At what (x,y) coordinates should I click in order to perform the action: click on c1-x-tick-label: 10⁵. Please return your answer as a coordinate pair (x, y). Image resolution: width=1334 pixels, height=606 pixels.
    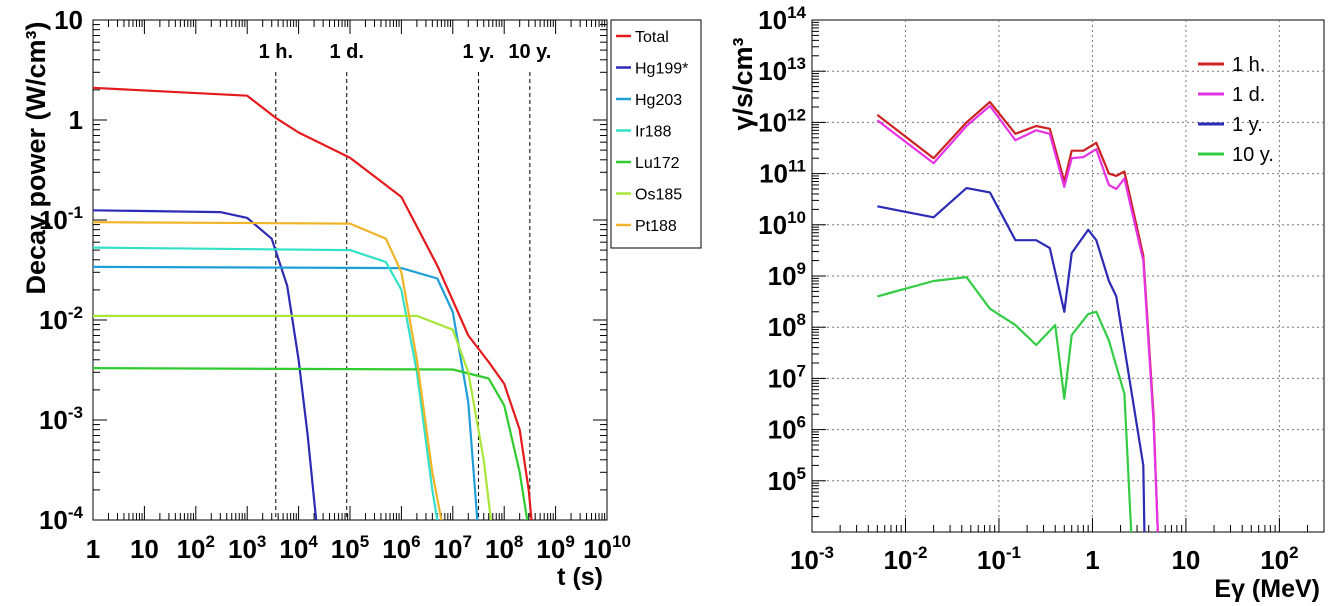
    Looking at the image, I should click on (350, 548).